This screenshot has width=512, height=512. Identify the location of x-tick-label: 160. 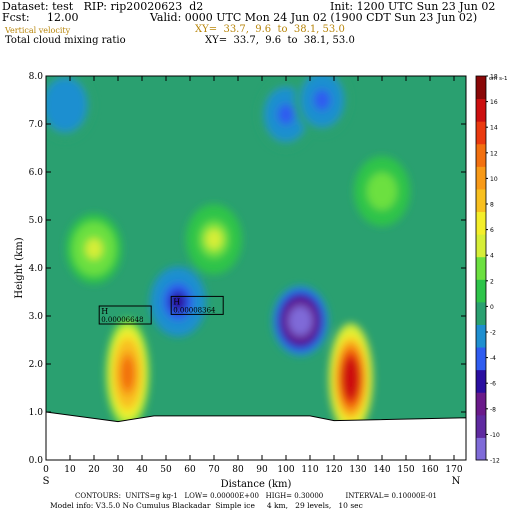
(429, 470).